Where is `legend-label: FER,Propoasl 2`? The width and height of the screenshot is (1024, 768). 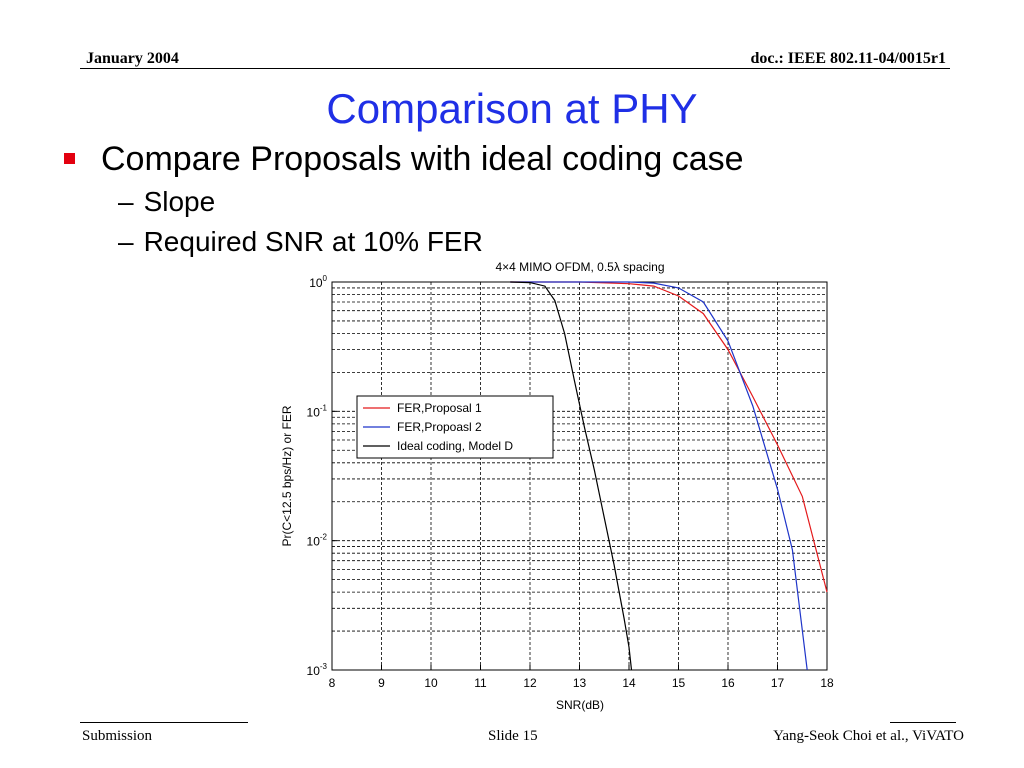 legend-label: FER,Propoasl 2 is located at coordinates (439, 427).